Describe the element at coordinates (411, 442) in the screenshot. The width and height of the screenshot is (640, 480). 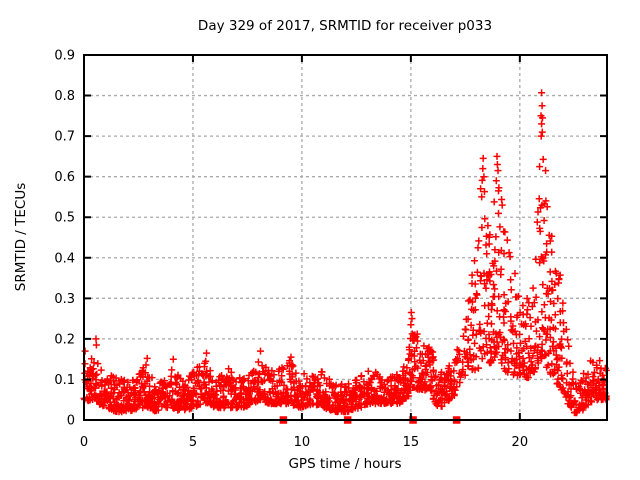
I see `x-tick-label: 15` at that location.